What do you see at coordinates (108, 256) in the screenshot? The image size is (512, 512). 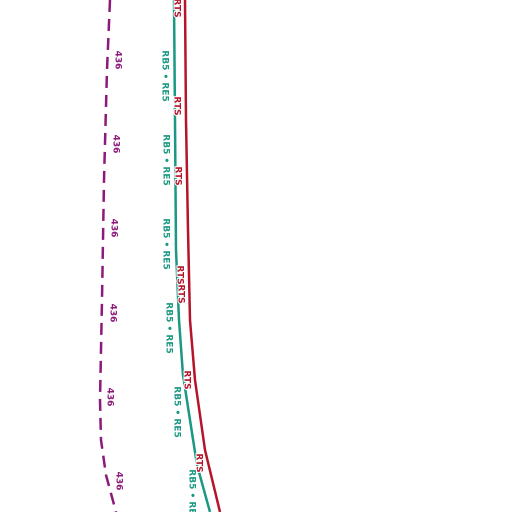 I see `road-436-line` at bounding box center [108, 256].